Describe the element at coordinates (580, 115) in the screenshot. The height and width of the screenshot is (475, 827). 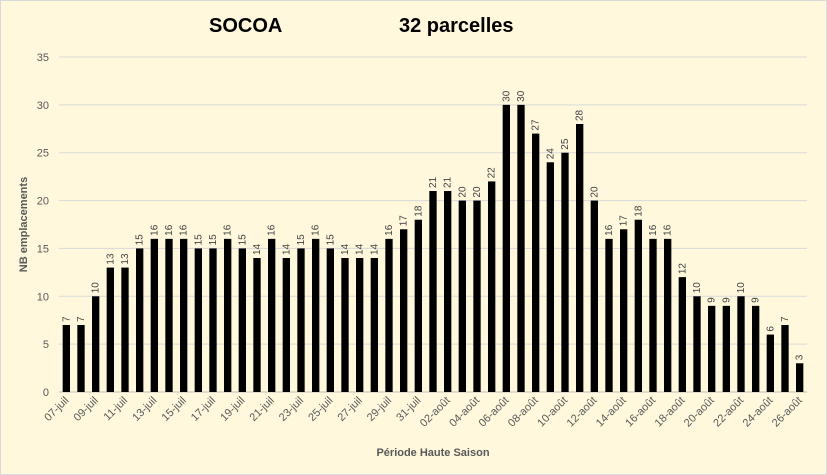
I see `data-label: 28` at that location.